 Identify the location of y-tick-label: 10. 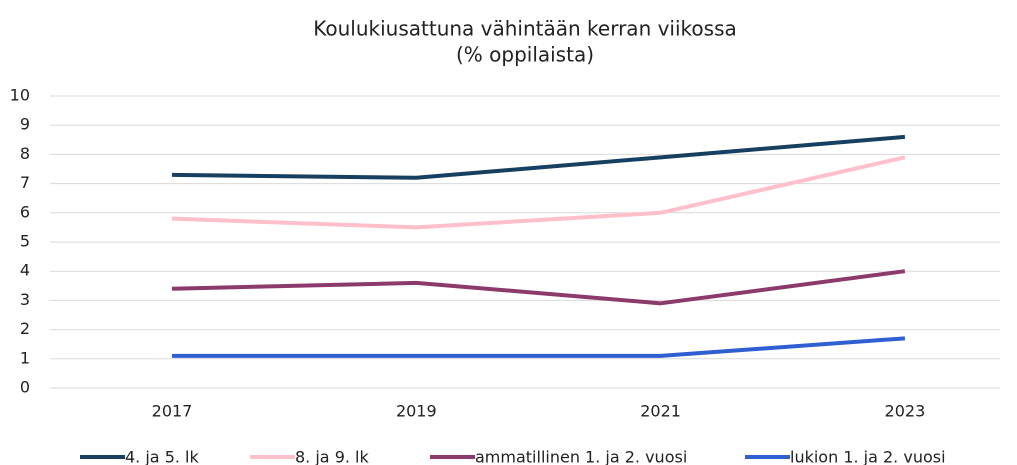
(20, 95).